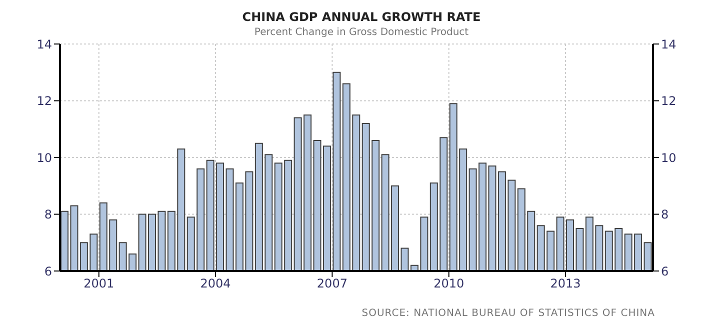  I want to click on y-tick-label: 8, so click(48, 215).